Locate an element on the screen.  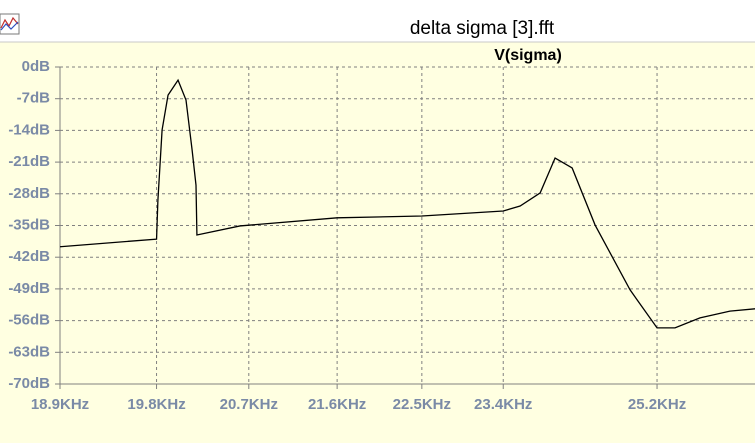
window-icon is located at coordinates (10, 24).